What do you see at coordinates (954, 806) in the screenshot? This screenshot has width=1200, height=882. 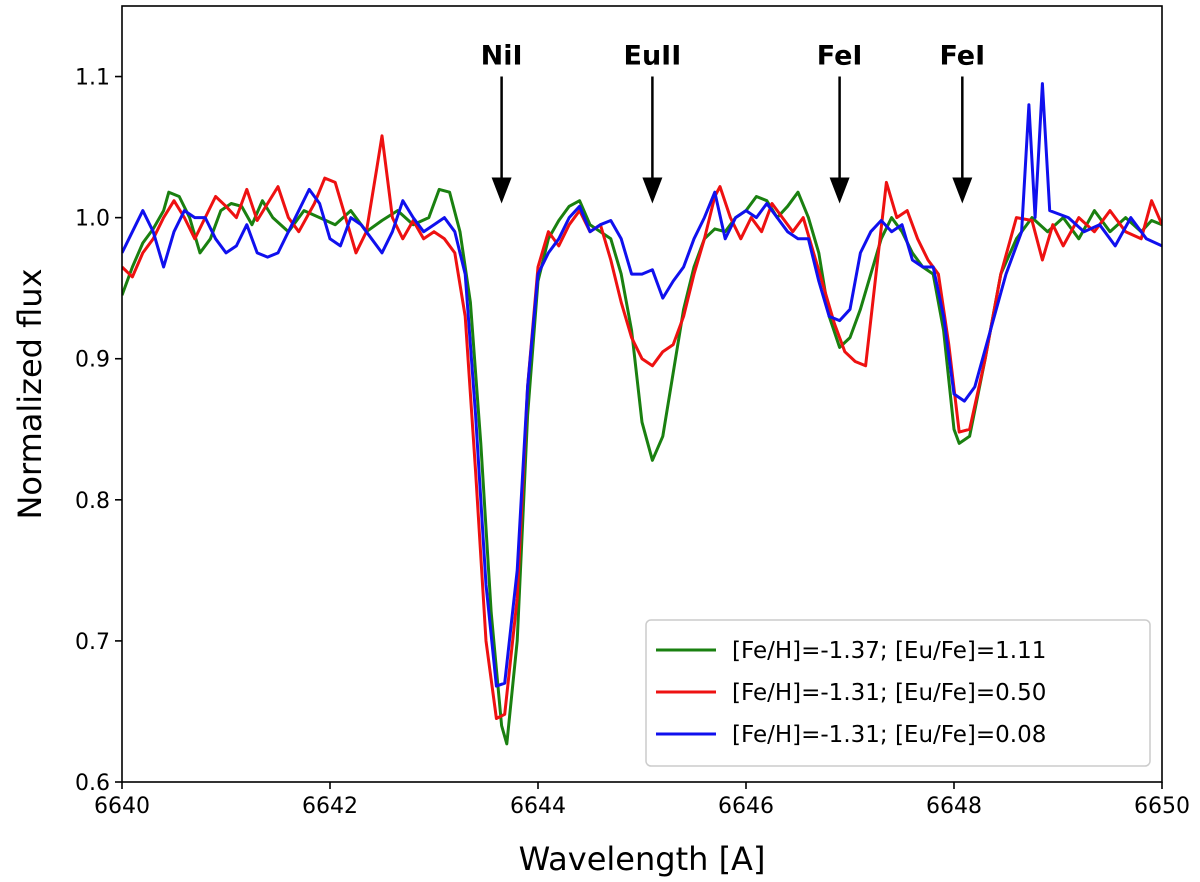 I see `x-tick-label: 6648` at bounding box center [954, 806].